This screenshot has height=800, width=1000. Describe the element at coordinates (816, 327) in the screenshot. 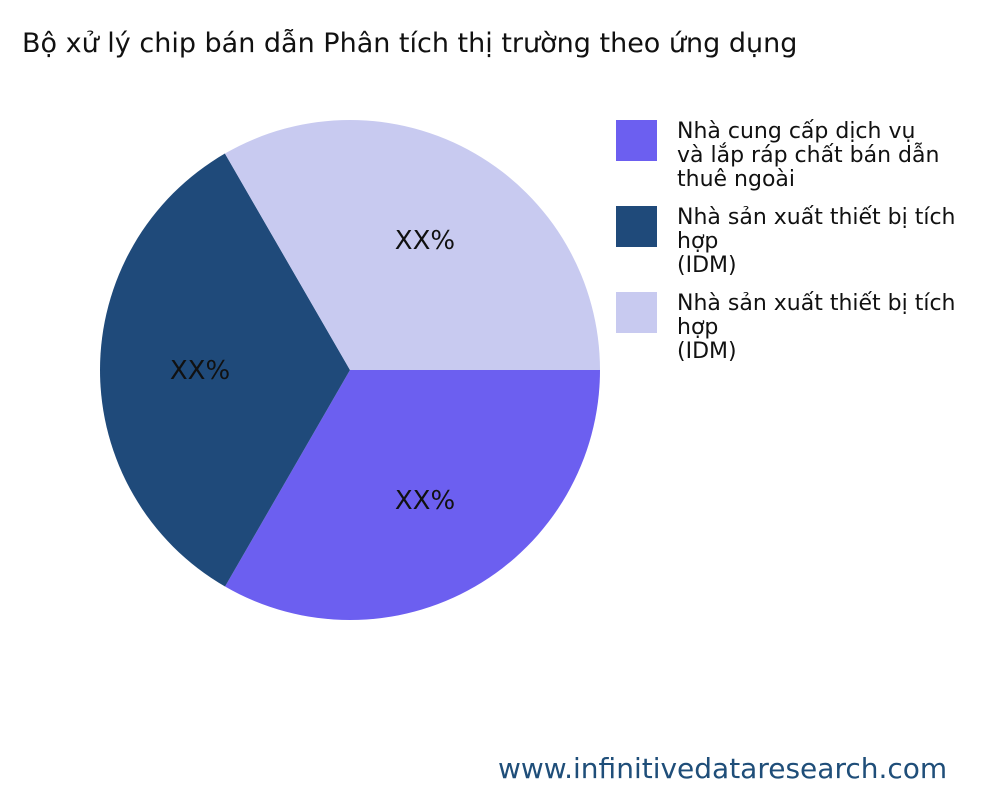

I see `legend-label-2: Nhà sản xuất thiết bị tích hợp (IDM)` at that location.